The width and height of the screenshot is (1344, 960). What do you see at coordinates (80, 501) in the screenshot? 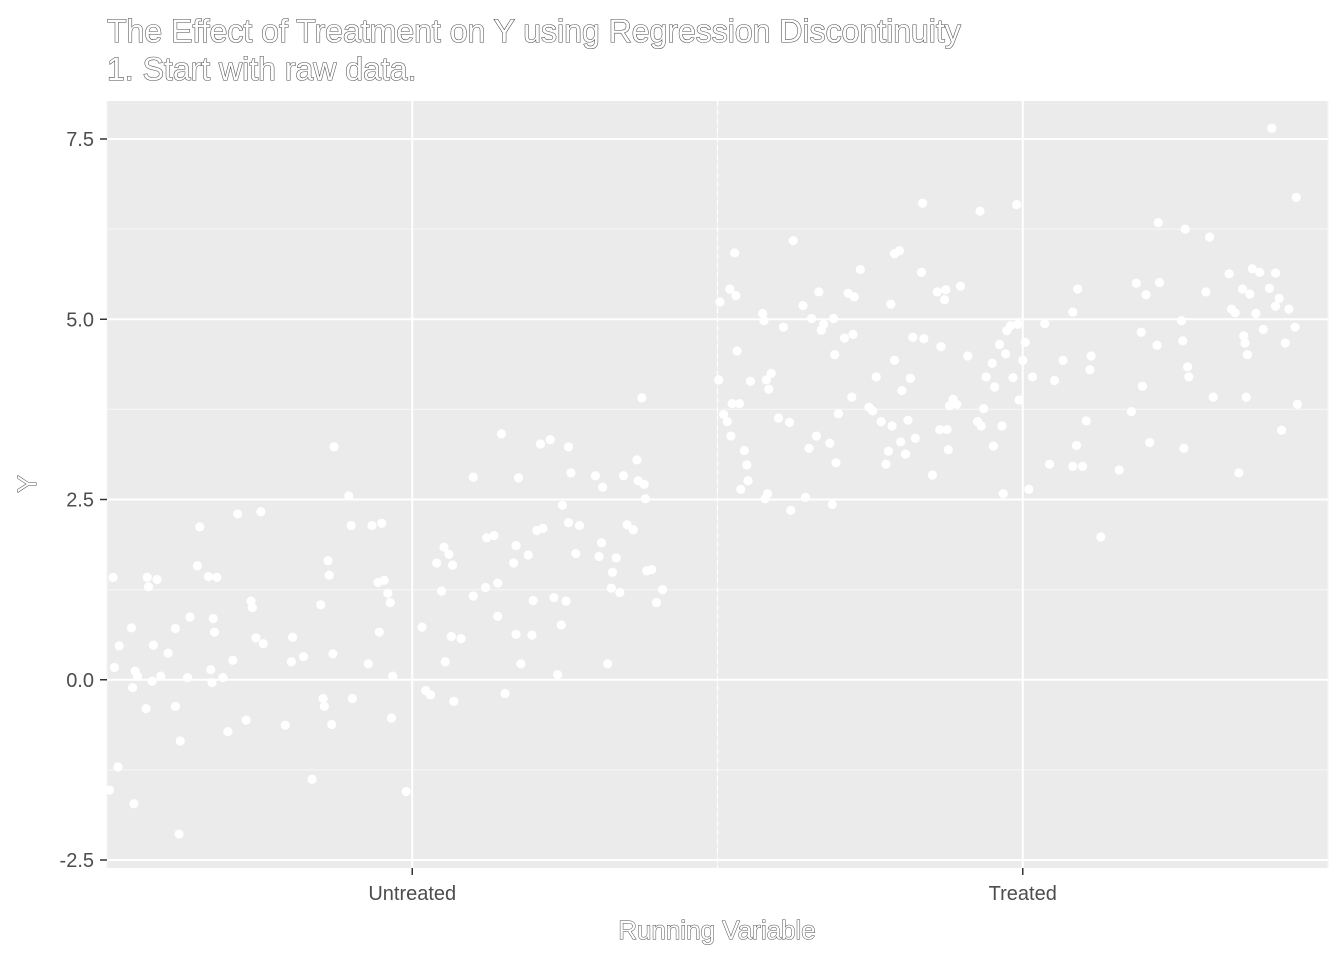
I see `y-tick-label: 2.5` at bounding box center [80, 501].